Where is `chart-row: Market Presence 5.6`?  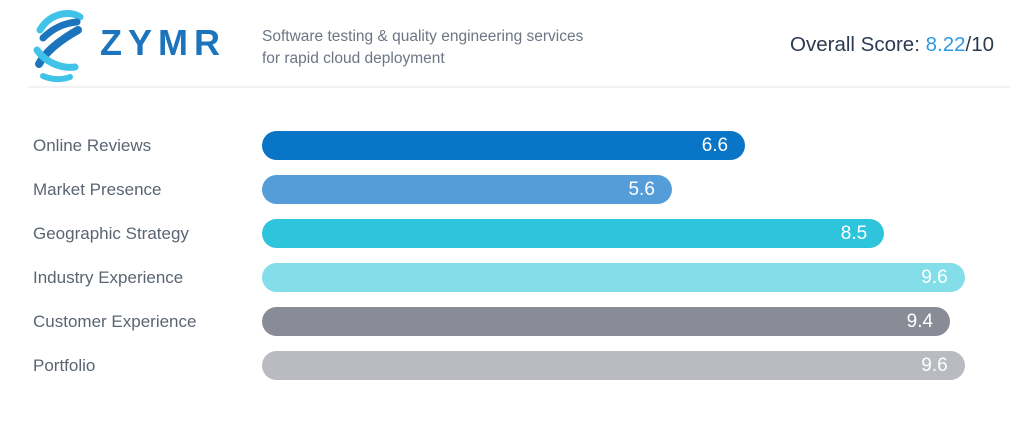 chart-row: Market Presence 5.6 is located at coordinates (512, 189).